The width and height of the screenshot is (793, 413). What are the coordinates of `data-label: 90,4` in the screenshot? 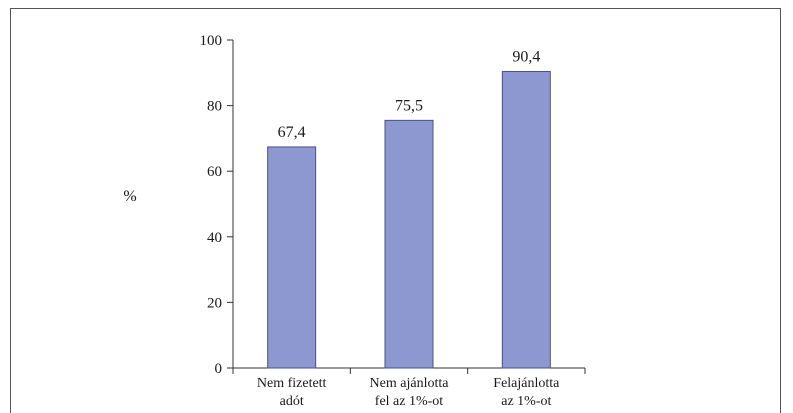 It's located at (526, 56).